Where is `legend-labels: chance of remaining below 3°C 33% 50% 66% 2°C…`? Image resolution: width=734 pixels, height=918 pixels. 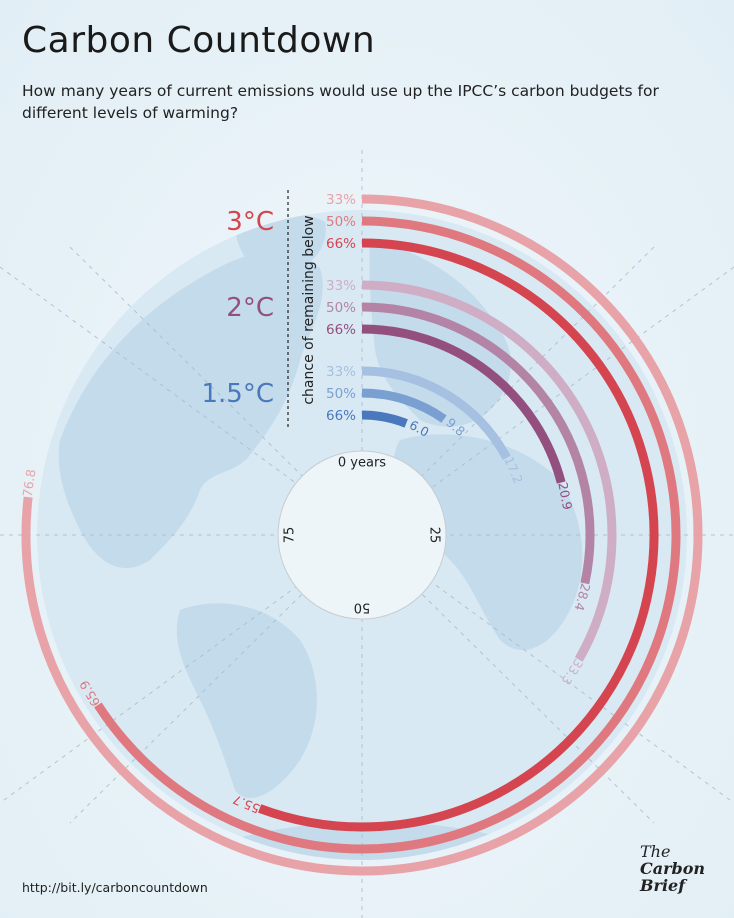 legend-labels: chance of remaining below 3°C 33% 50% 66% 2°C… is located at coordinates (278, 310).